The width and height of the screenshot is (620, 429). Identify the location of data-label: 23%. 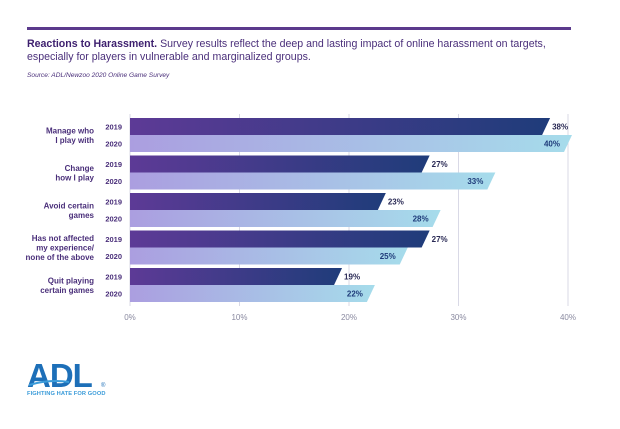
(396, 202).